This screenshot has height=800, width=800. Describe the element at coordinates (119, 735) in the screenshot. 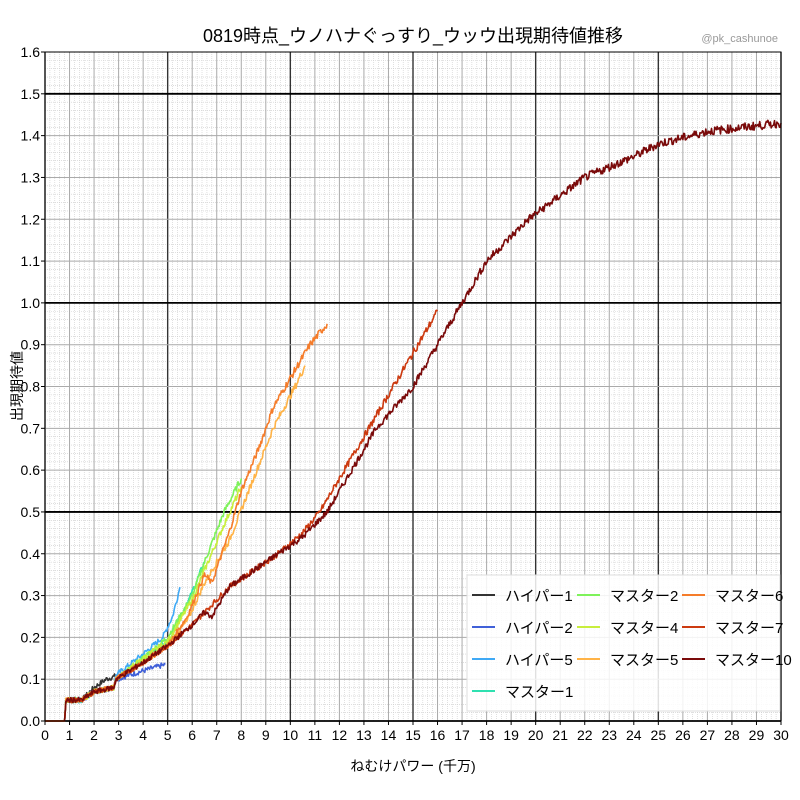

I see `x-tick-label: 3` at that location.